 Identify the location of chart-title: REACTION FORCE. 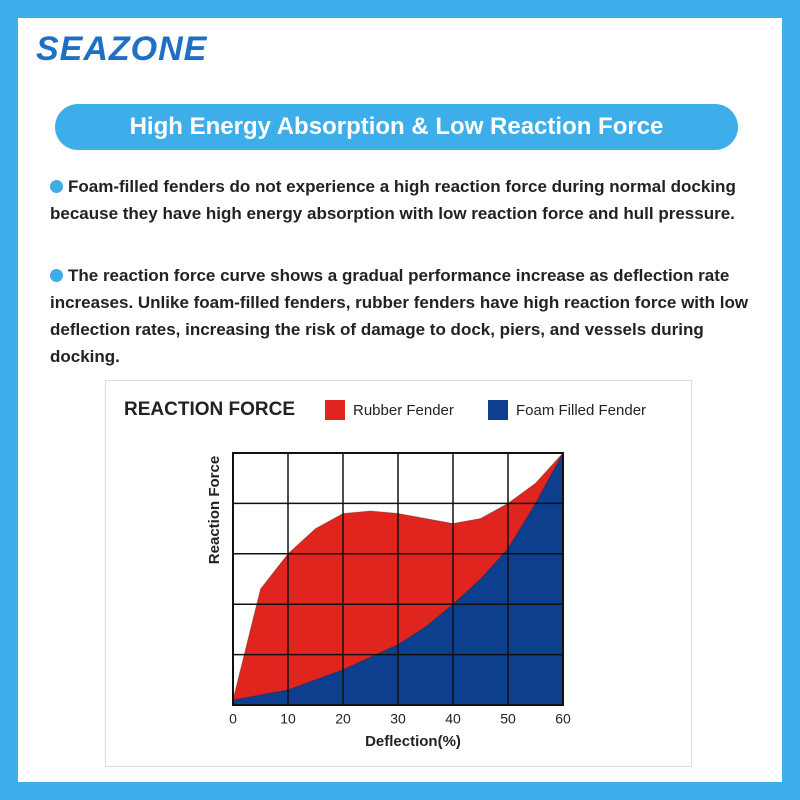
(209, 409).